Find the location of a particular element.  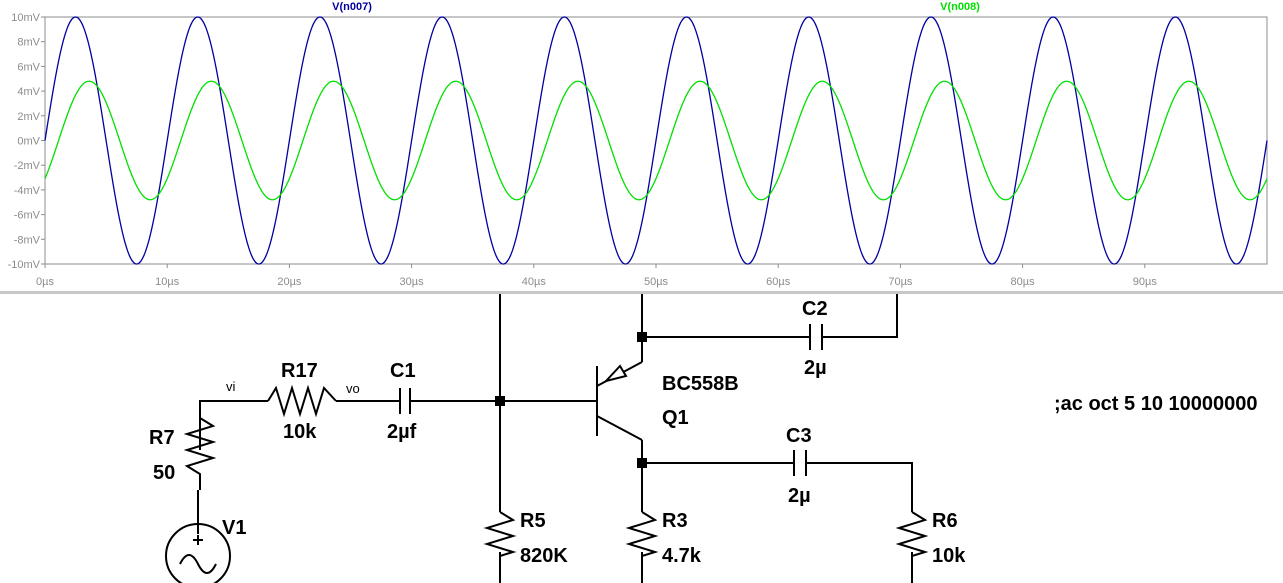

q1-pnp-transistor-symbol is located at coordinates (619, 401).